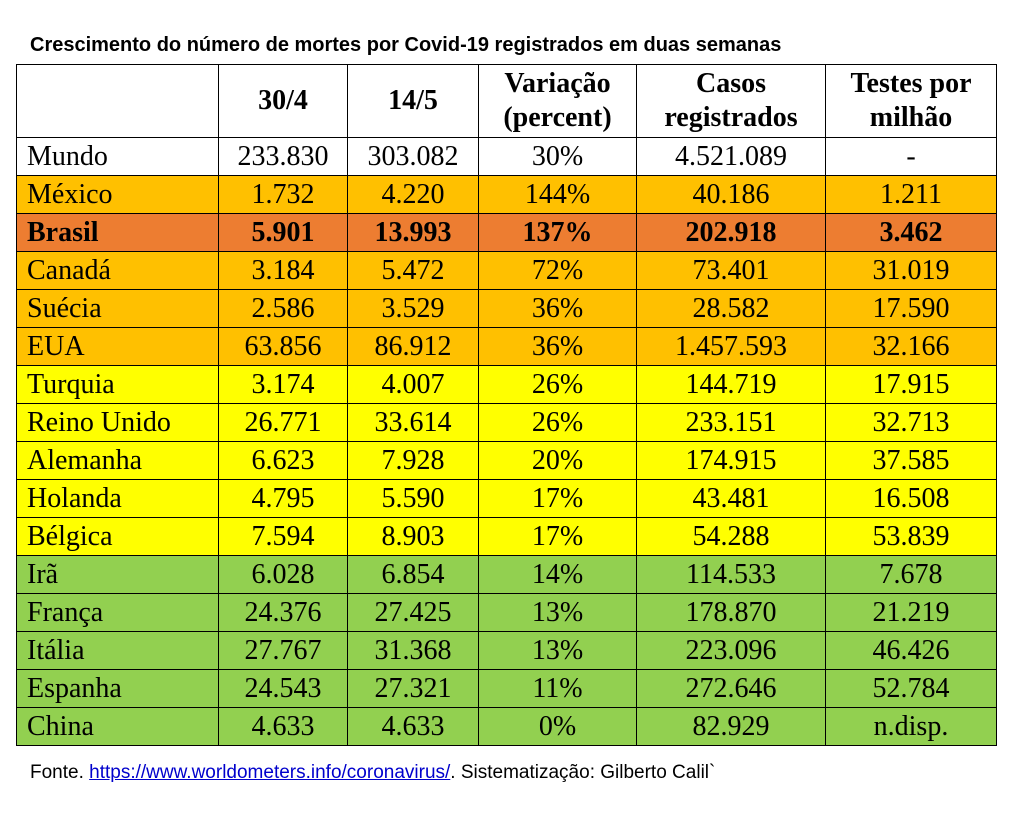 The height and width of the screenshot is (819, 1024). I want to click on cell-tests-per-million: 1.211, so click(911, 194).